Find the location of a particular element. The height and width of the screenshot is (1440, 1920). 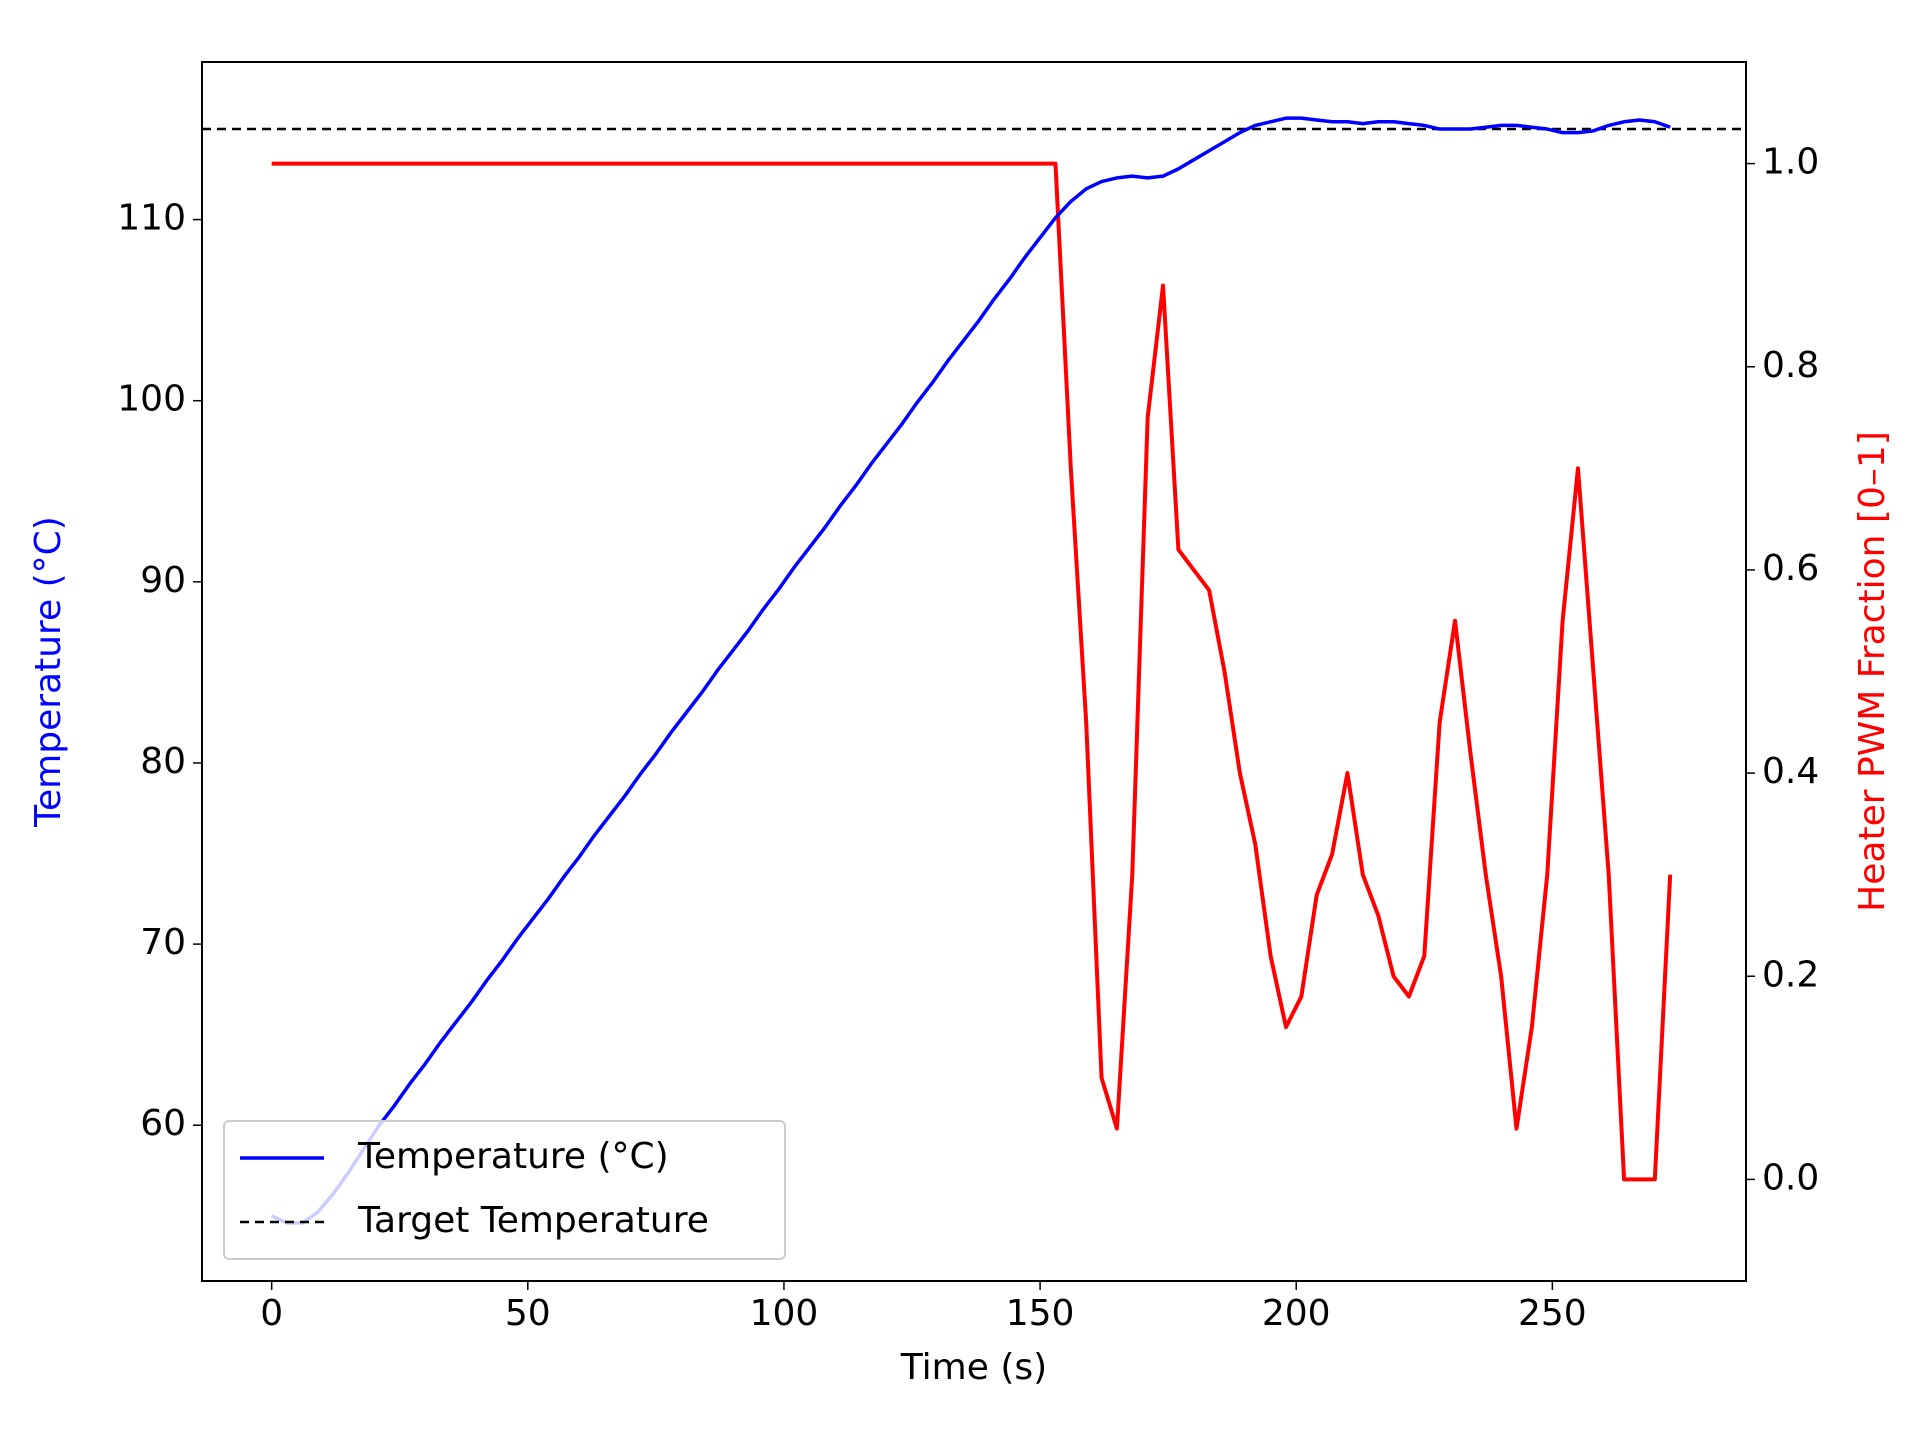

x-axis-label: Time (s) is located at coordinates (973, 1367).